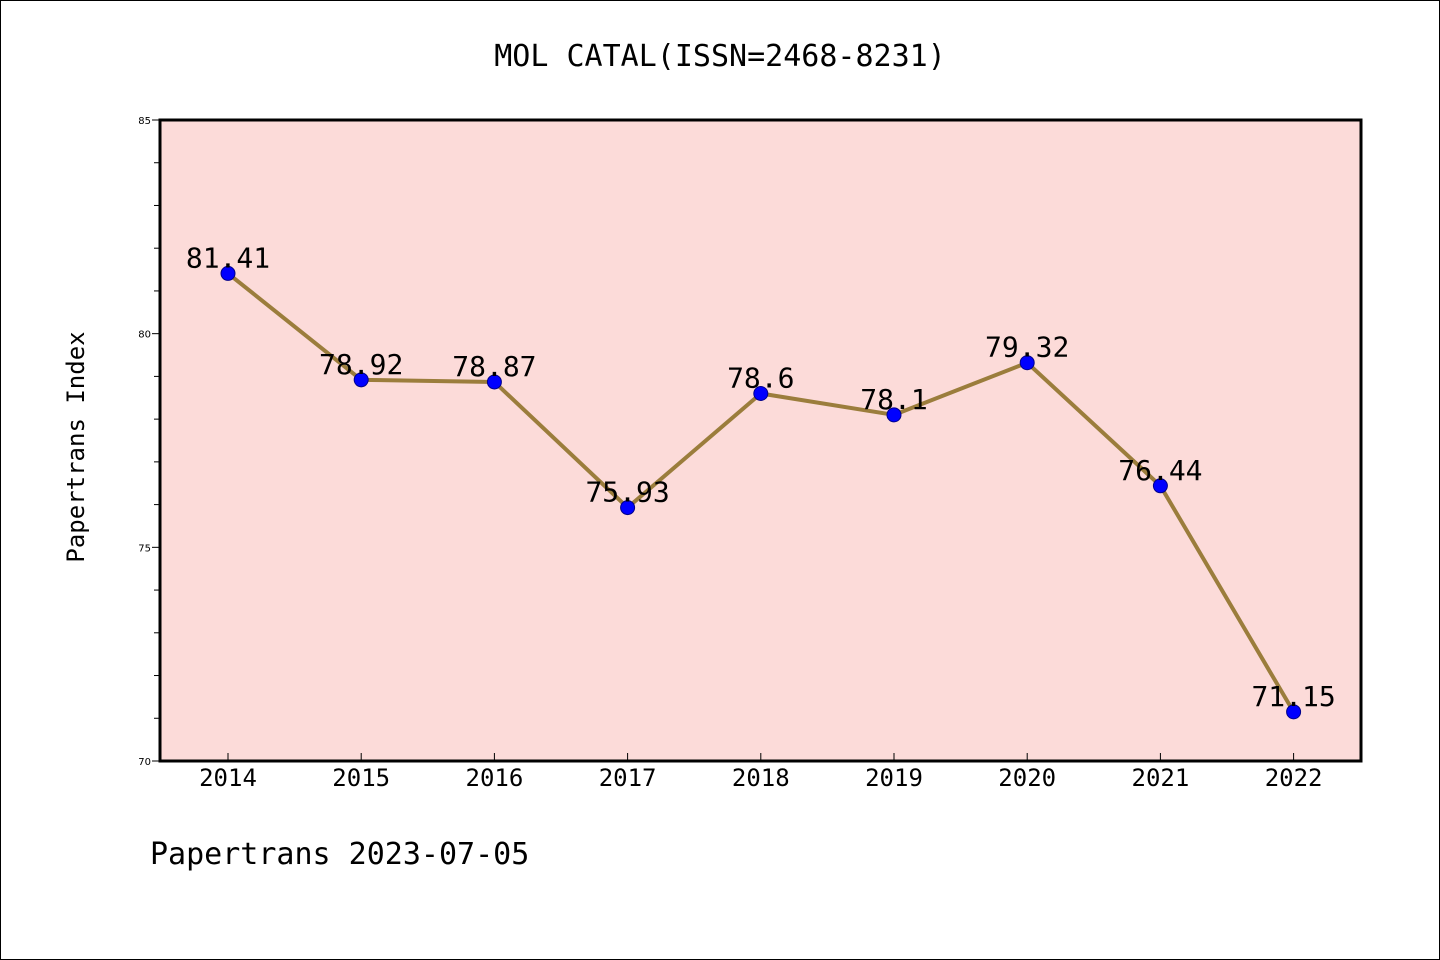 This screenshot has height=960, width=1440. I want to click on x-tick-label: 2014, so click(228, 778).